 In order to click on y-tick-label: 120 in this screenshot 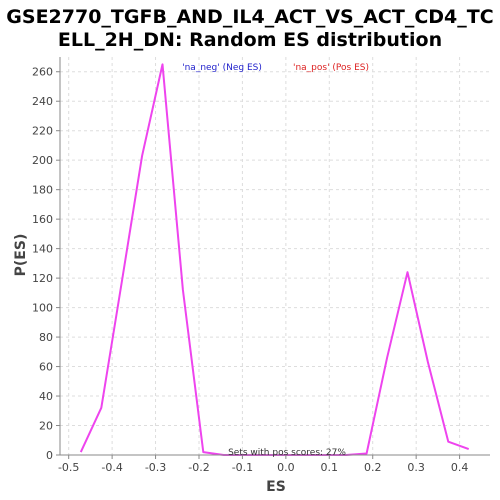, I will do `click(42, 278)`.